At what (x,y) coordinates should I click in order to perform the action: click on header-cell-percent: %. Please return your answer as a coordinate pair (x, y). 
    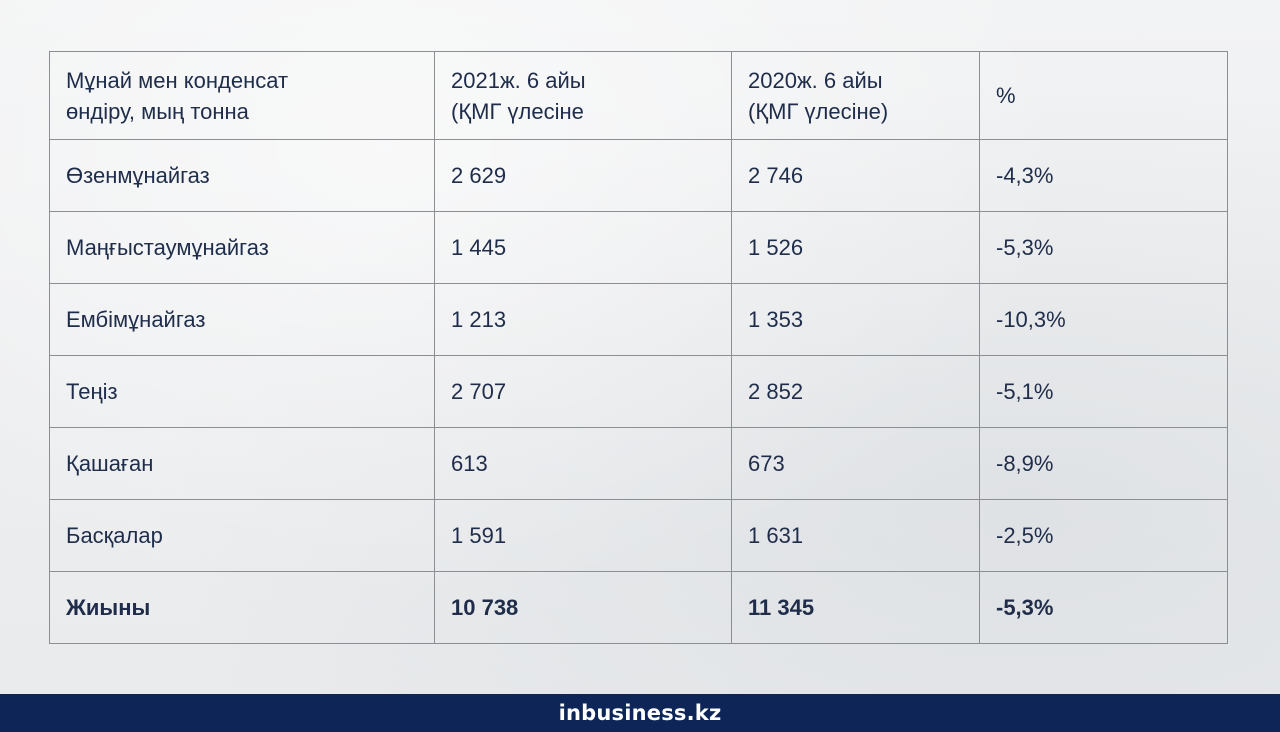
    Looking at the image, I should click on (1103, 95).